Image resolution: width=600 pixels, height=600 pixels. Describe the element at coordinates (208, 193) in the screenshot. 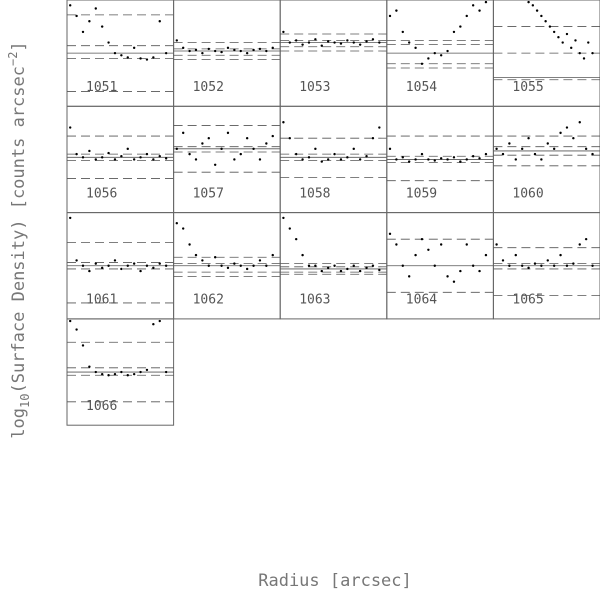

I see `panel-label: 1057` at that location.